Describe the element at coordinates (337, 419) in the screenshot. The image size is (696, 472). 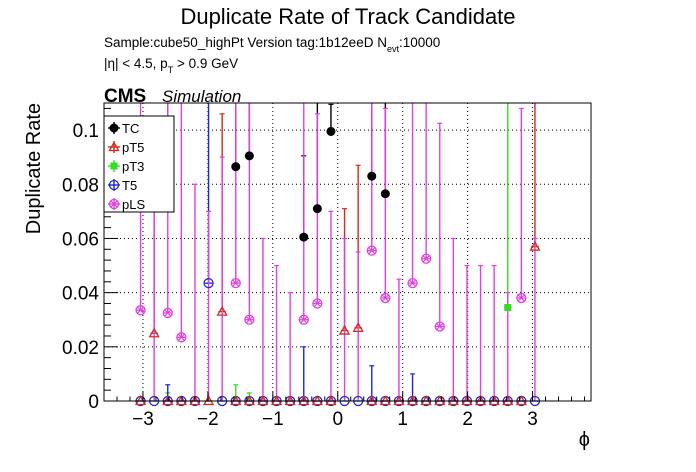
I see `x-tick-label: 0` at that location.